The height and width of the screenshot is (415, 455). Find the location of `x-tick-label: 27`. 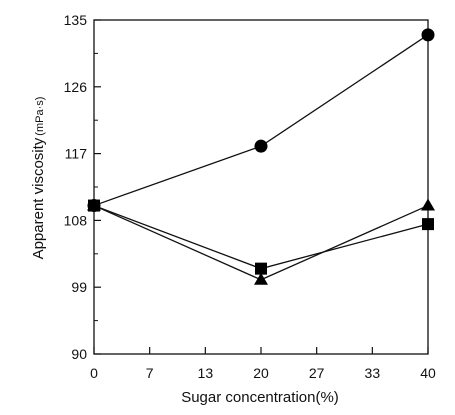

x-tick-label: 27 is located at coordinates (317, 373).